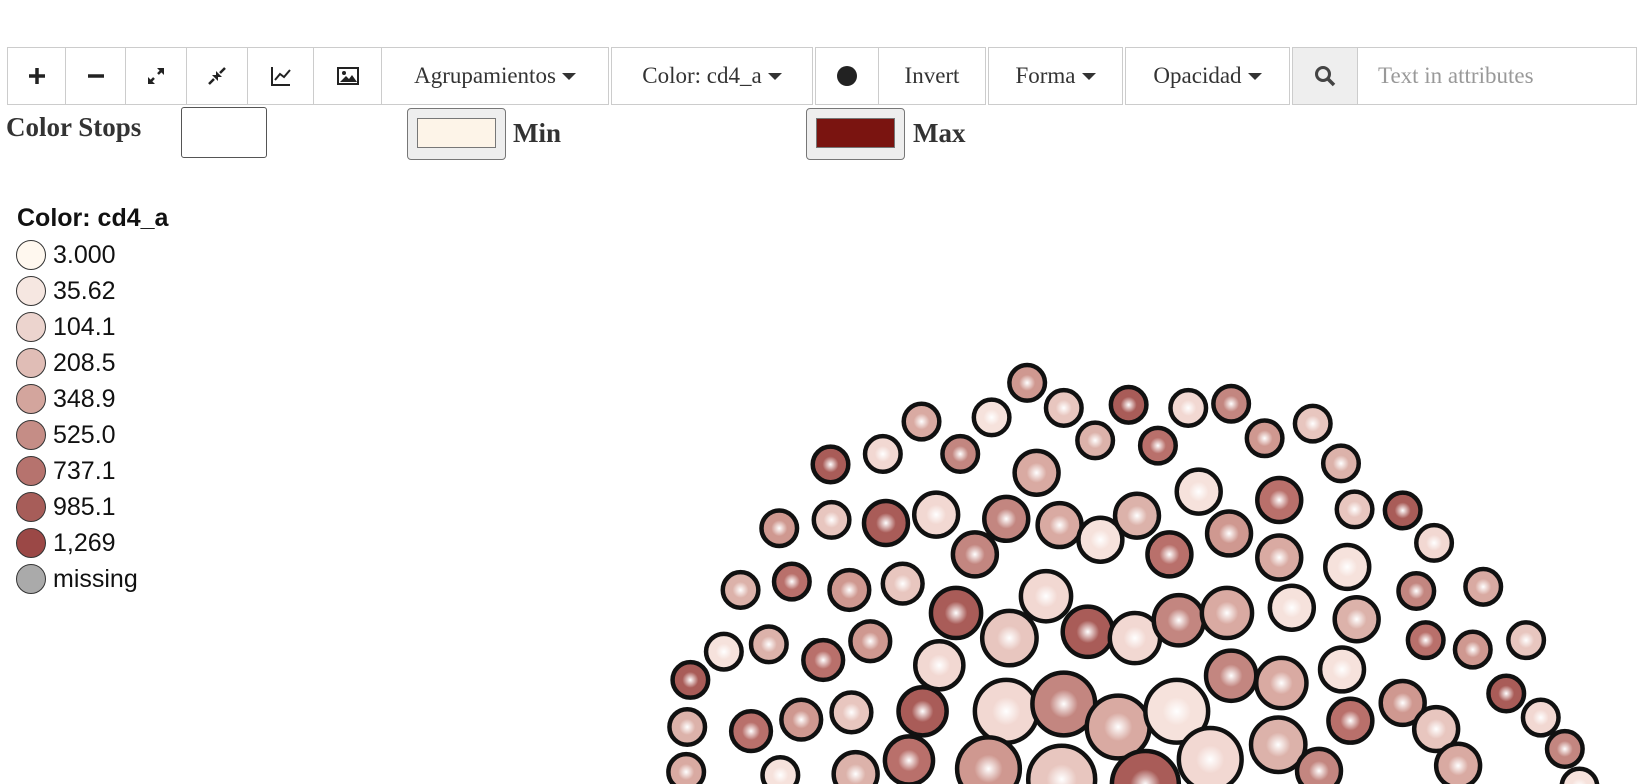 The width and height of the screenshot is (1640, 784). I want to click on node-button, so click(847, 76).